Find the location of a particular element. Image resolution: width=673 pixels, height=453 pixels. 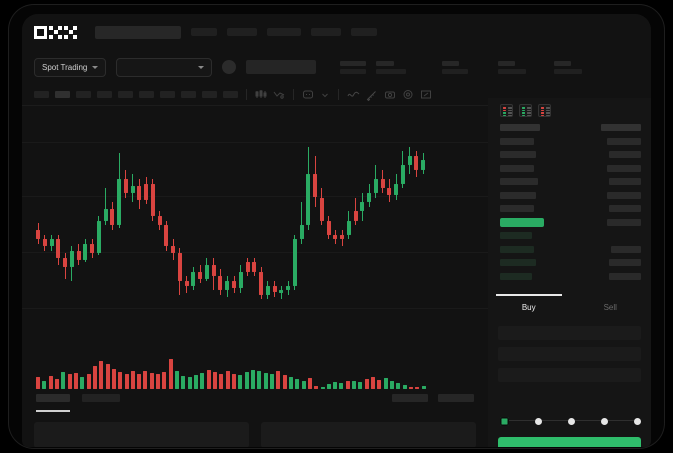

orderbook-asks-icon is located at coordinates (544, 110).